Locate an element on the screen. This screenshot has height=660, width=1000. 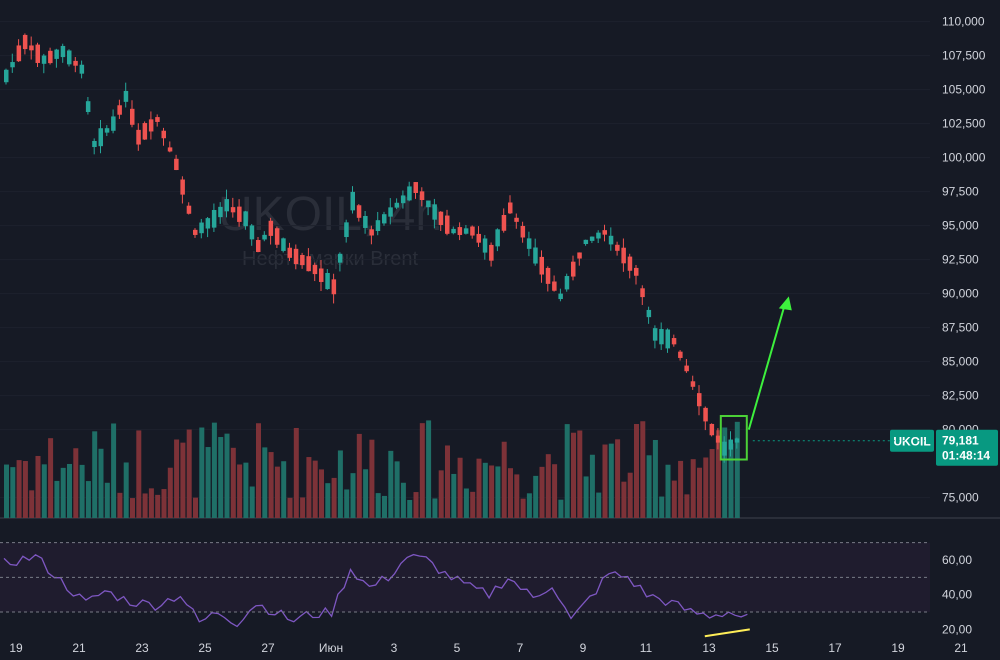
y-tick-label: 100,000 is located at coordinates (964, 158).